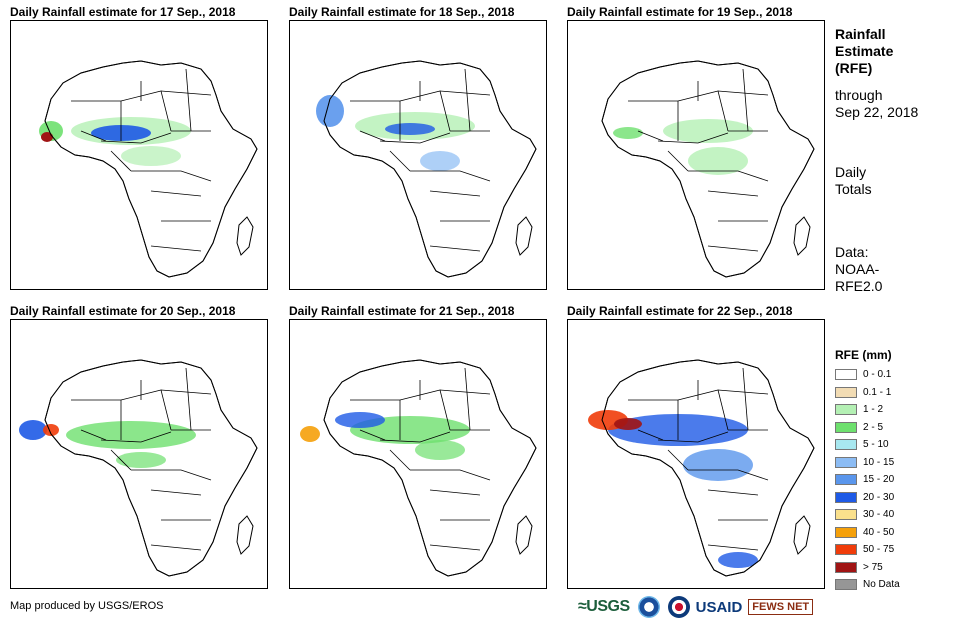 This screenshot has width=967, height=626. I want to click on sidebar-totals: Daily Totals, so click(853, 180).